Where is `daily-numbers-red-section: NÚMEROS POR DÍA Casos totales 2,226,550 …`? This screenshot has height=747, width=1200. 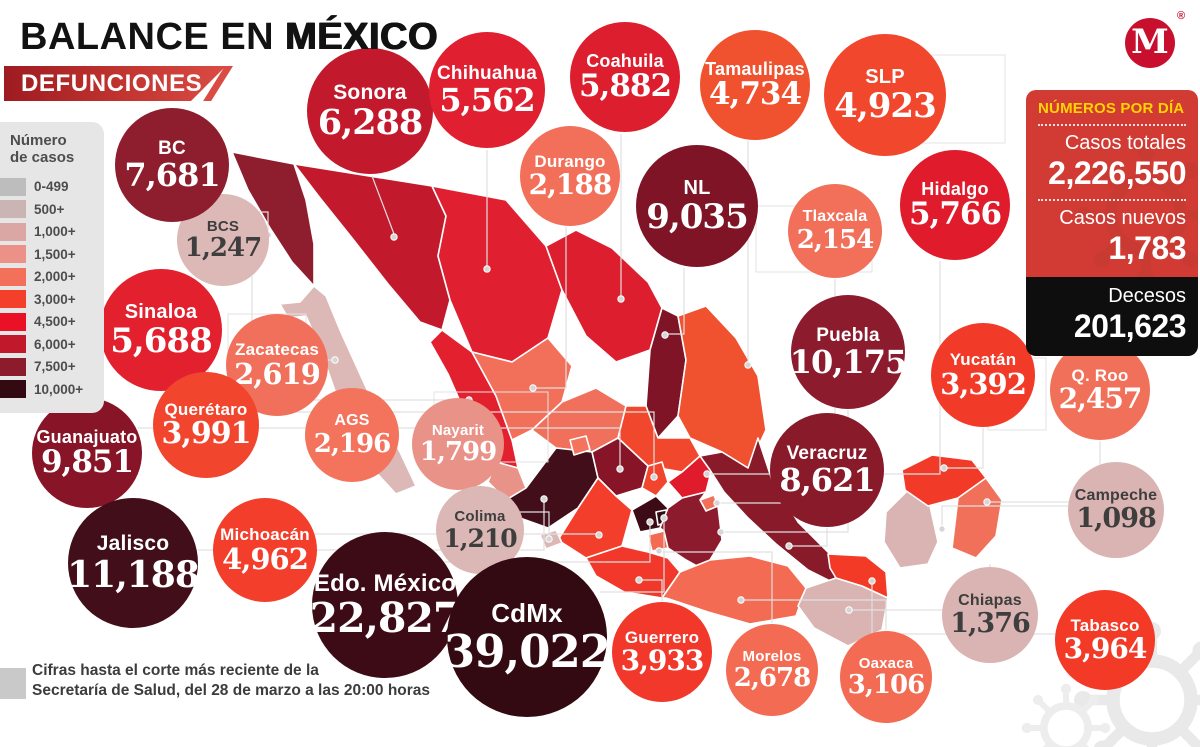
daily-numbers-red-section: NÚMEROS POR DÍA Casos totales 2,226,550 … is located at coordinates (1112, 183).